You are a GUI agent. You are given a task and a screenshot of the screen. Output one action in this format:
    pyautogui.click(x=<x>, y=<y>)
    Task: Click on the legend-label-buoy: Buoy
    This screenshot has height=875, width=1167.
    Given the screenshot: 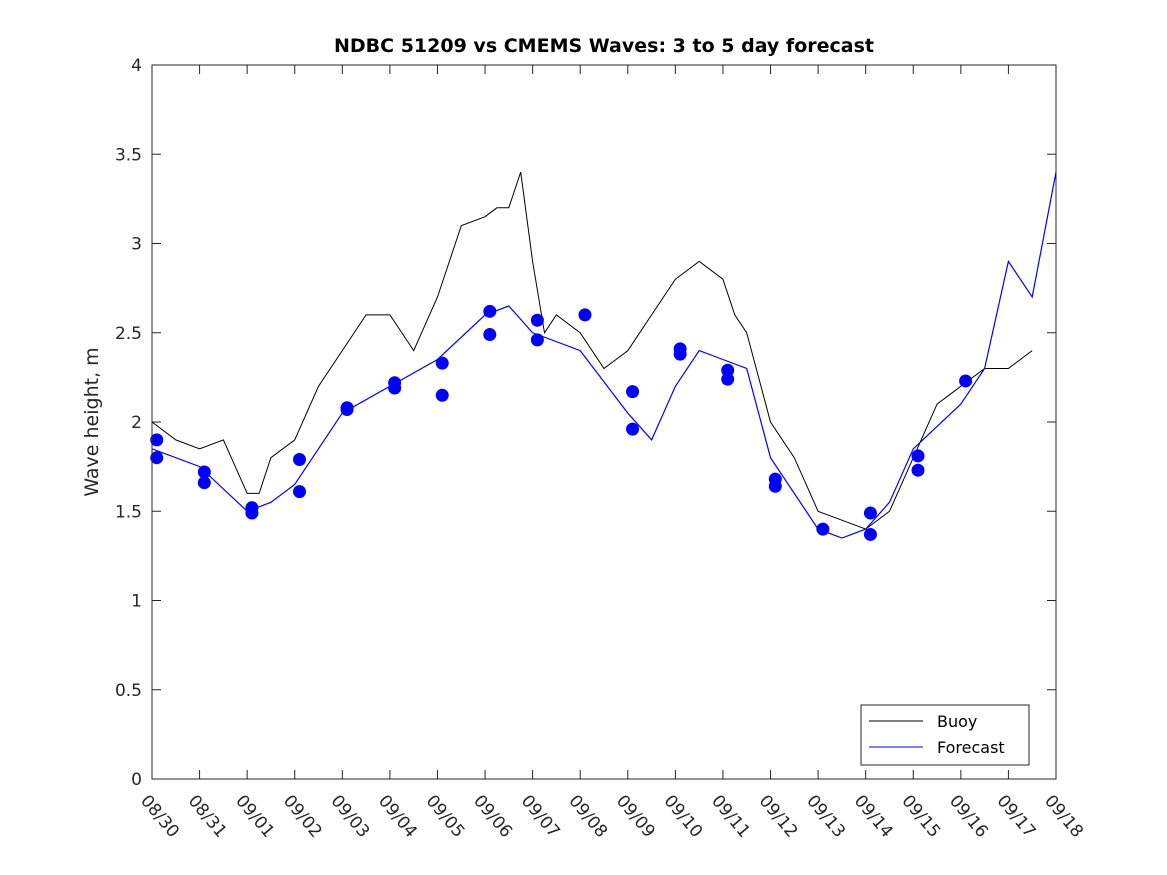 What is the action you would take?
    pyautogui.click(x=957, y=721)
    